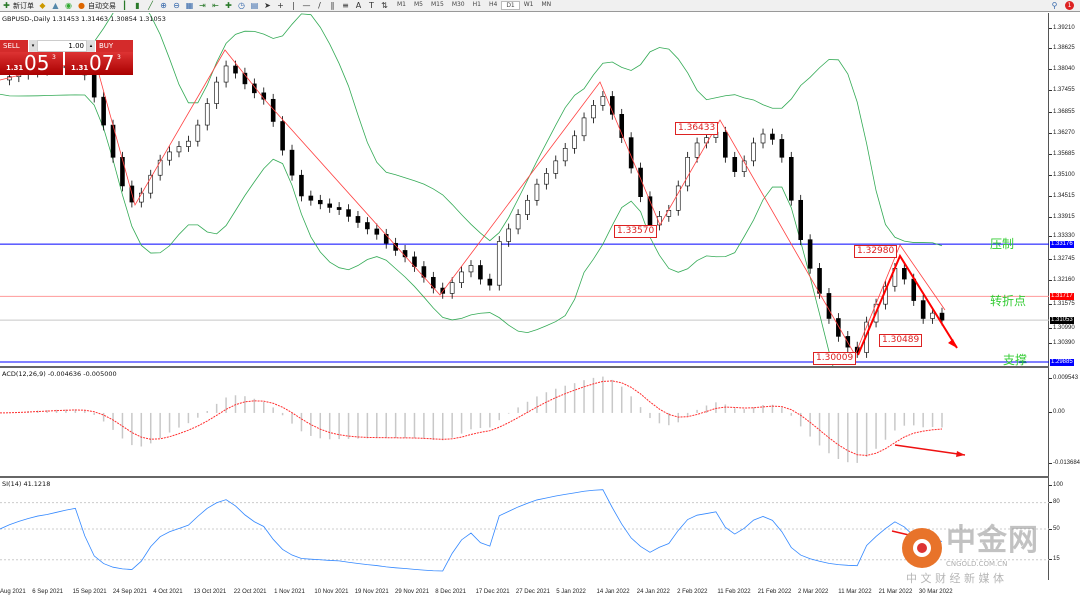 This screenshot has height=601, width=1080. I want to click on level-label-support: 支撑, so click(1015, 360).